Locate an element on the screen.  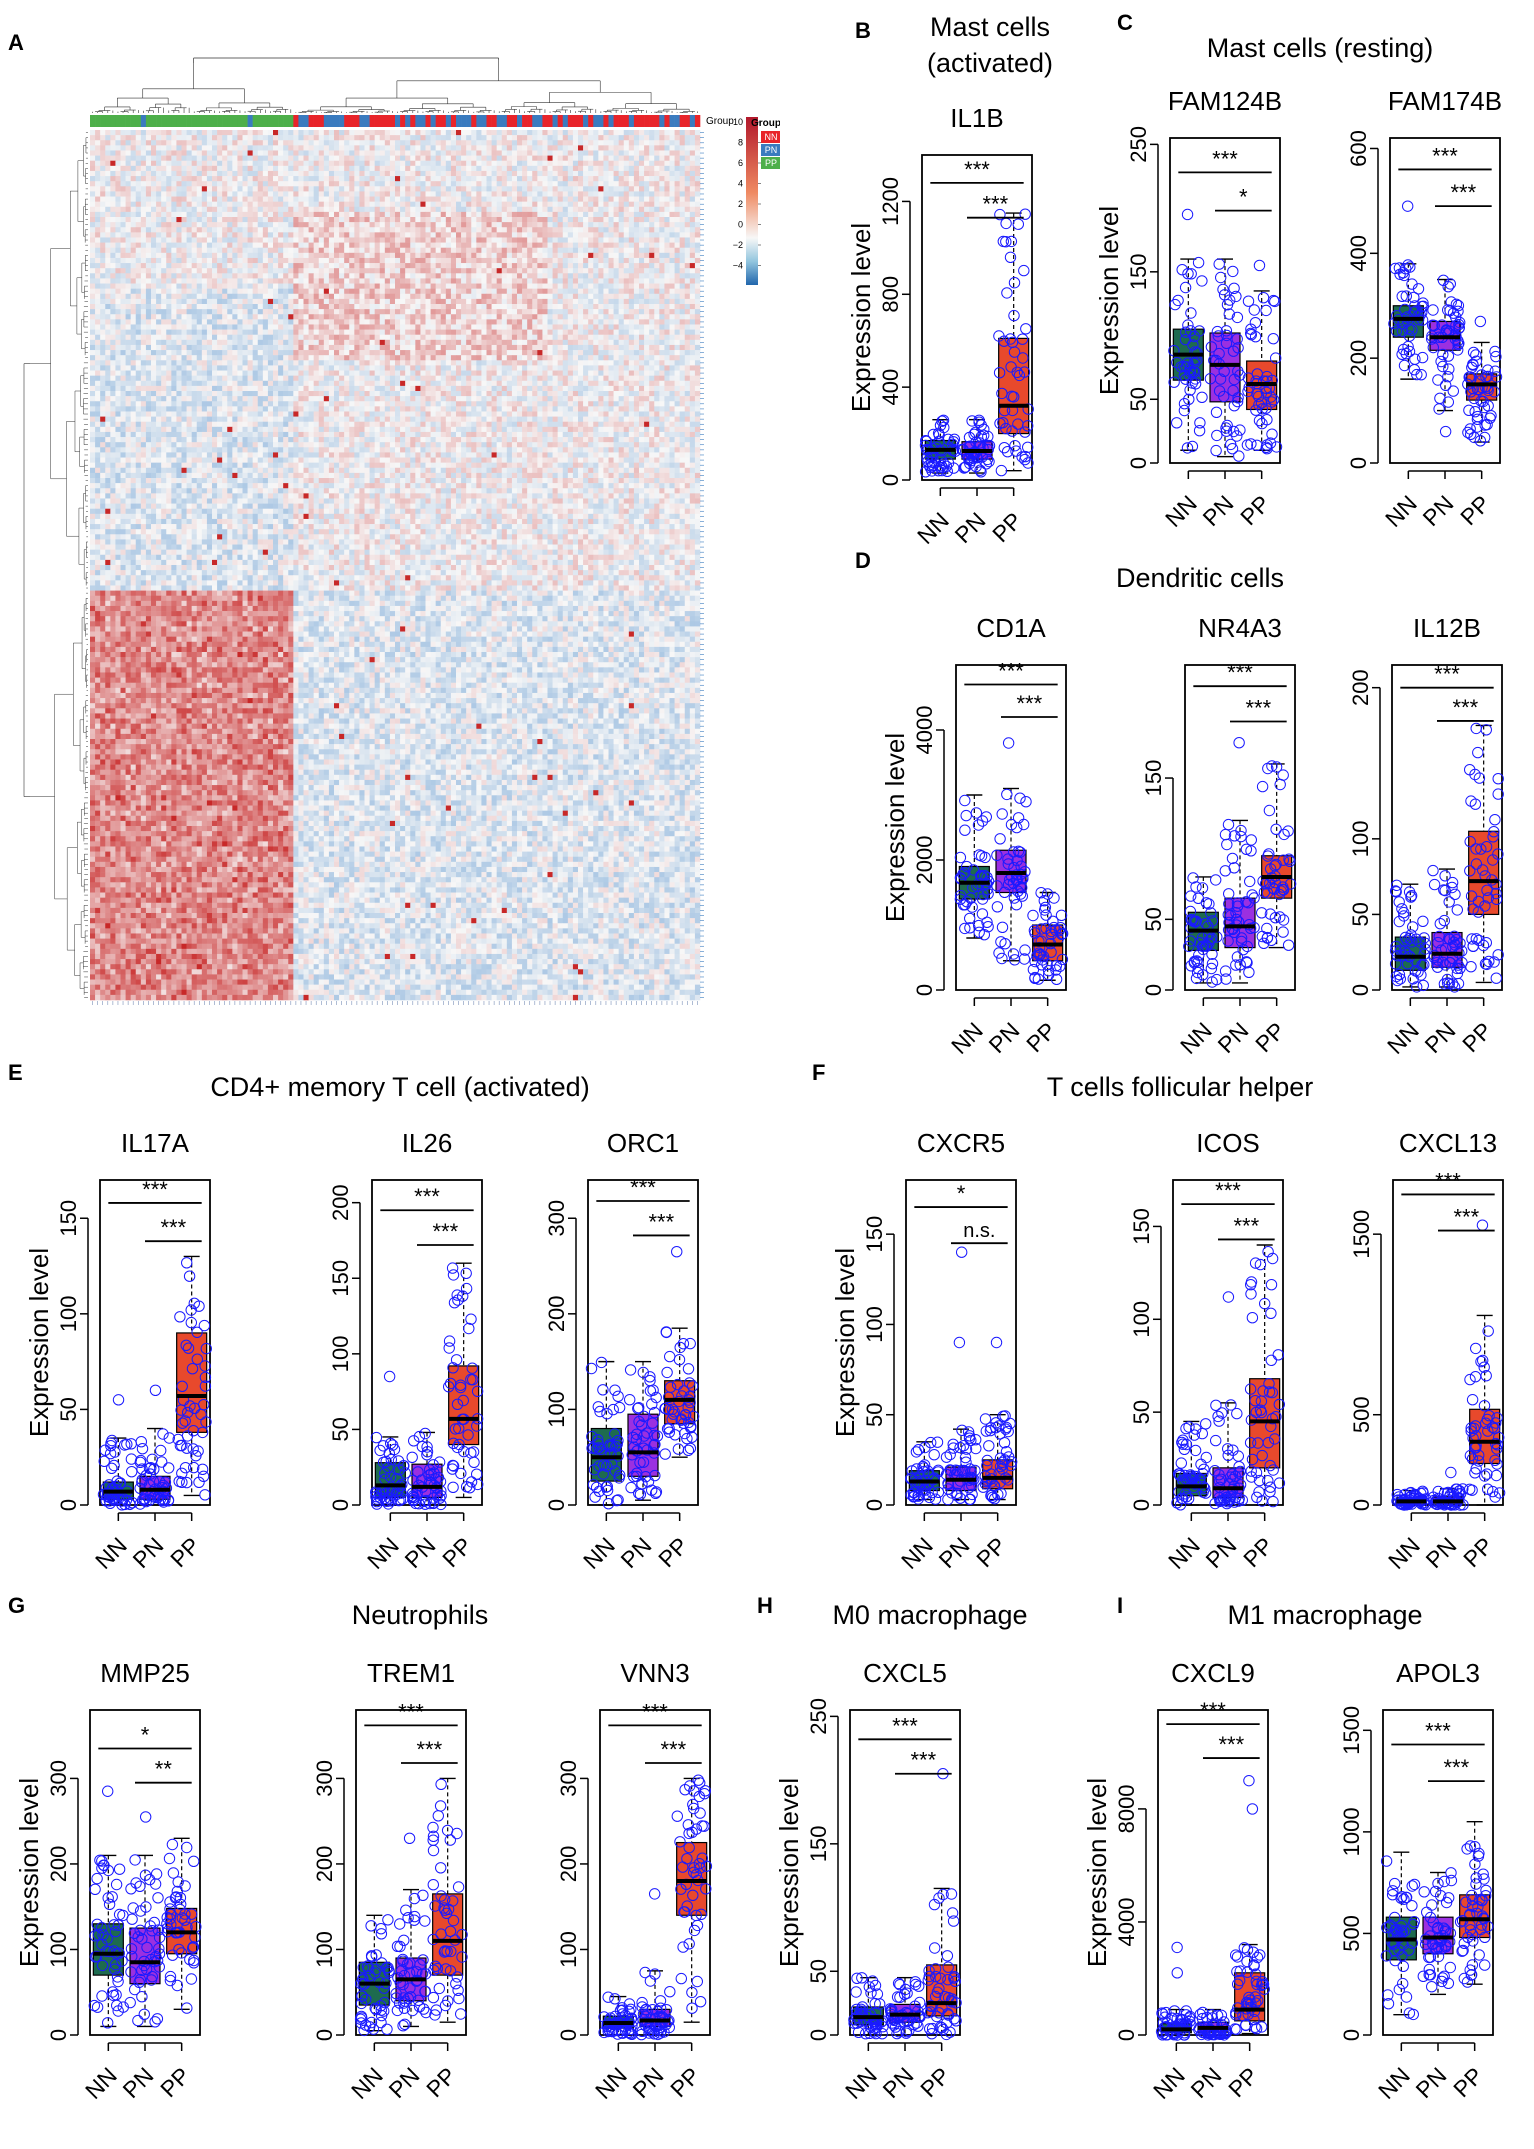
y-tick-label: 8000 is located at coordinates (1126, 1808).